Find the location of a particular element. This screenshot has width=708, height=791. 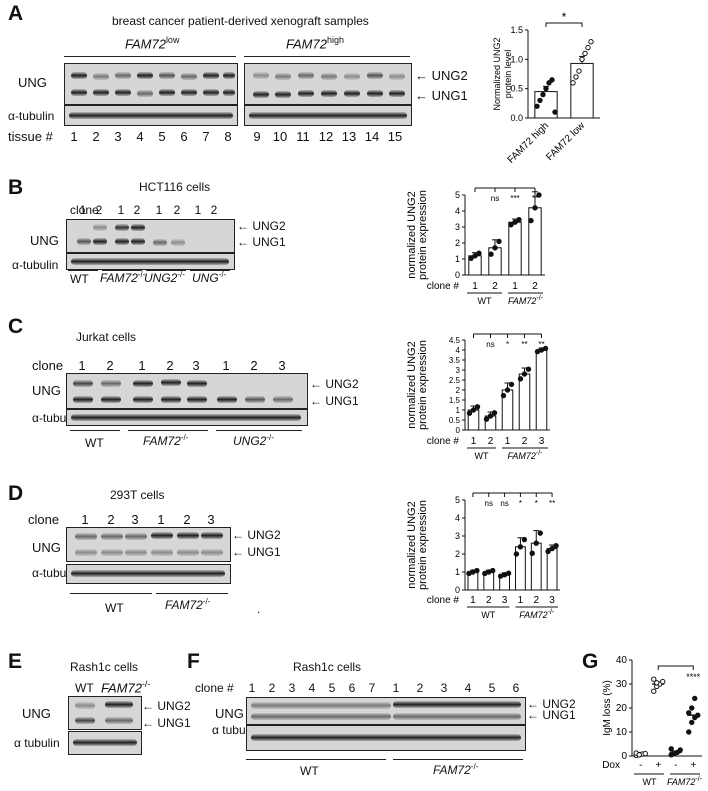

panel-a-lane-13: 13 is located at coordinates (349, 136).